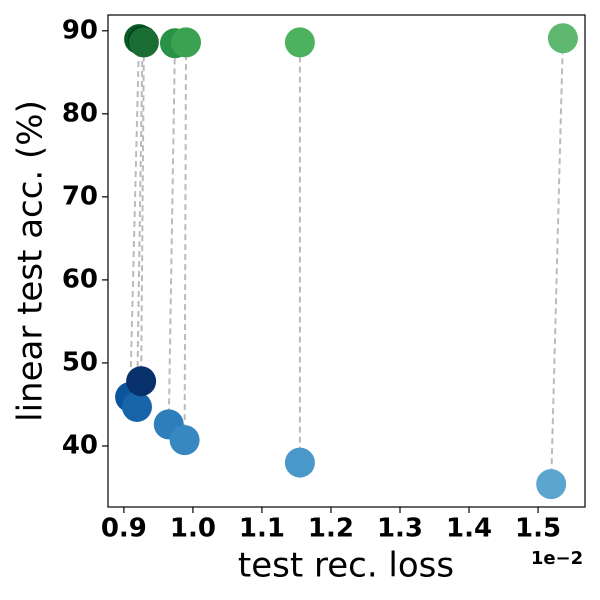 Image resolution: width=600 pixels, height=600 pixels. Describe the element at coordinates (262, 529) in the screenshot. I see `x-tick-label: 1.1` at that location.